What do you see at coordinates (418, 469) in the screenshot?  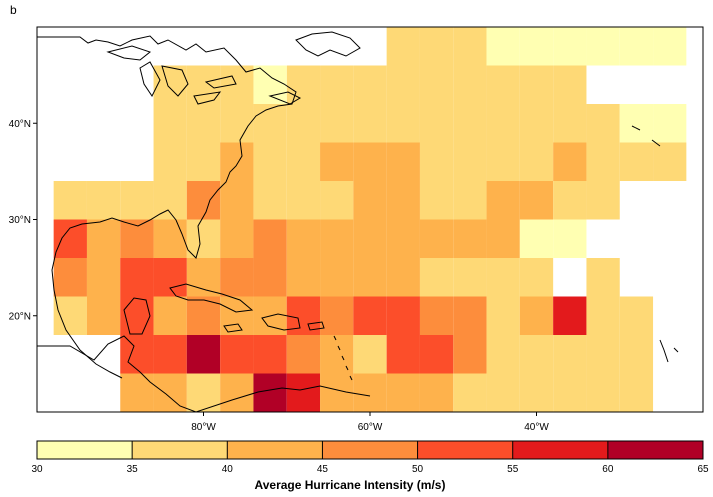 I see `colorbar-tick-label: 50` at bounding box center [418, 469].